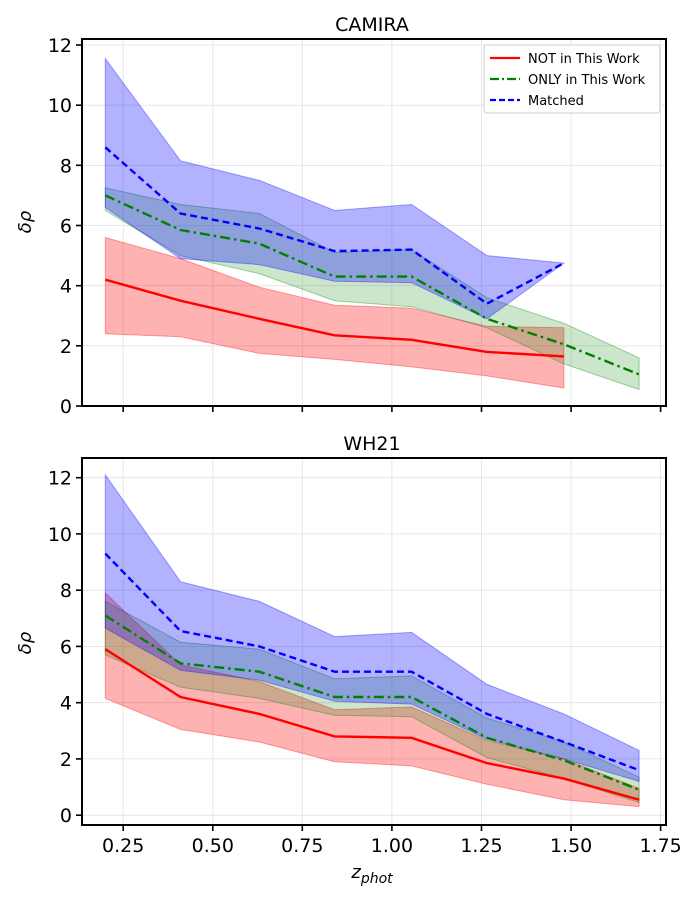  What do you see at coordinates (60, 535) in the screenshot?
I see `wh21-ytick-label: 10` at bounding box center [60, 535].